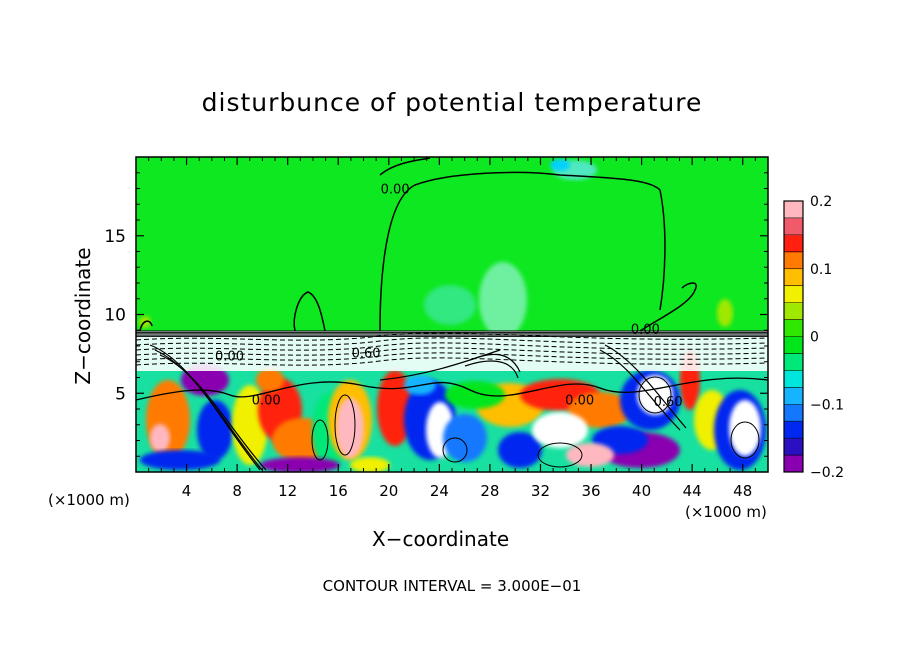 The image size is (904, 654). I want to click on x-tick-label: 40, so click(641, 491).